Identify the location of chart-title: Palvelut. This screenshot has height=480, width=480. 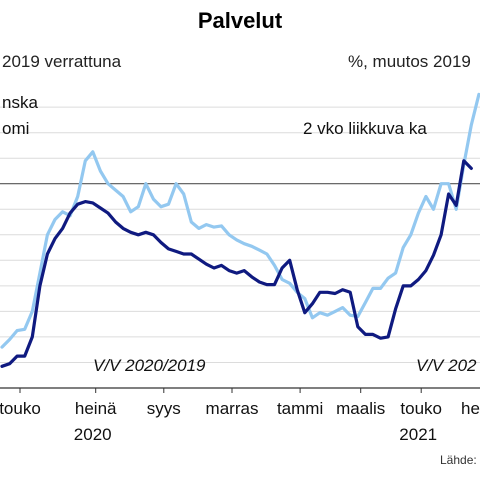
(240, 20).